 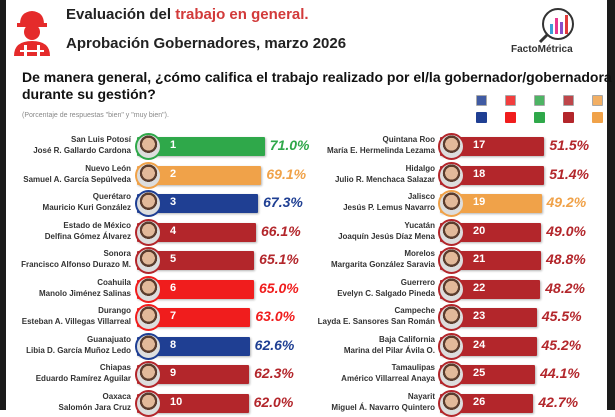 What do you see at coordinates (384, 179) in the screenshot?
I see `governor-name: Julio R. Menchaca Salazar` at bounding box center [384, 179].